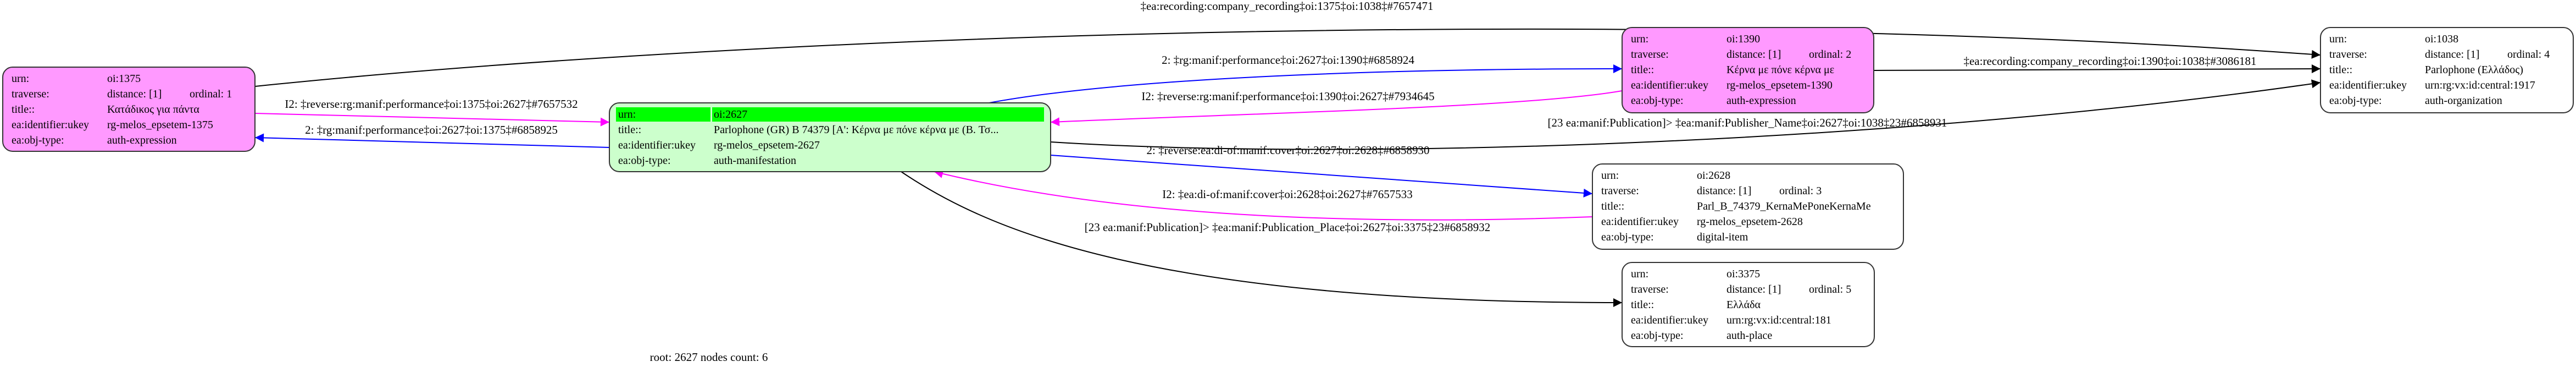 Image resolution: width=2576 pixels, height=367 pixels. I want to click on node-field-value: oi:1375, so click(124, 79).